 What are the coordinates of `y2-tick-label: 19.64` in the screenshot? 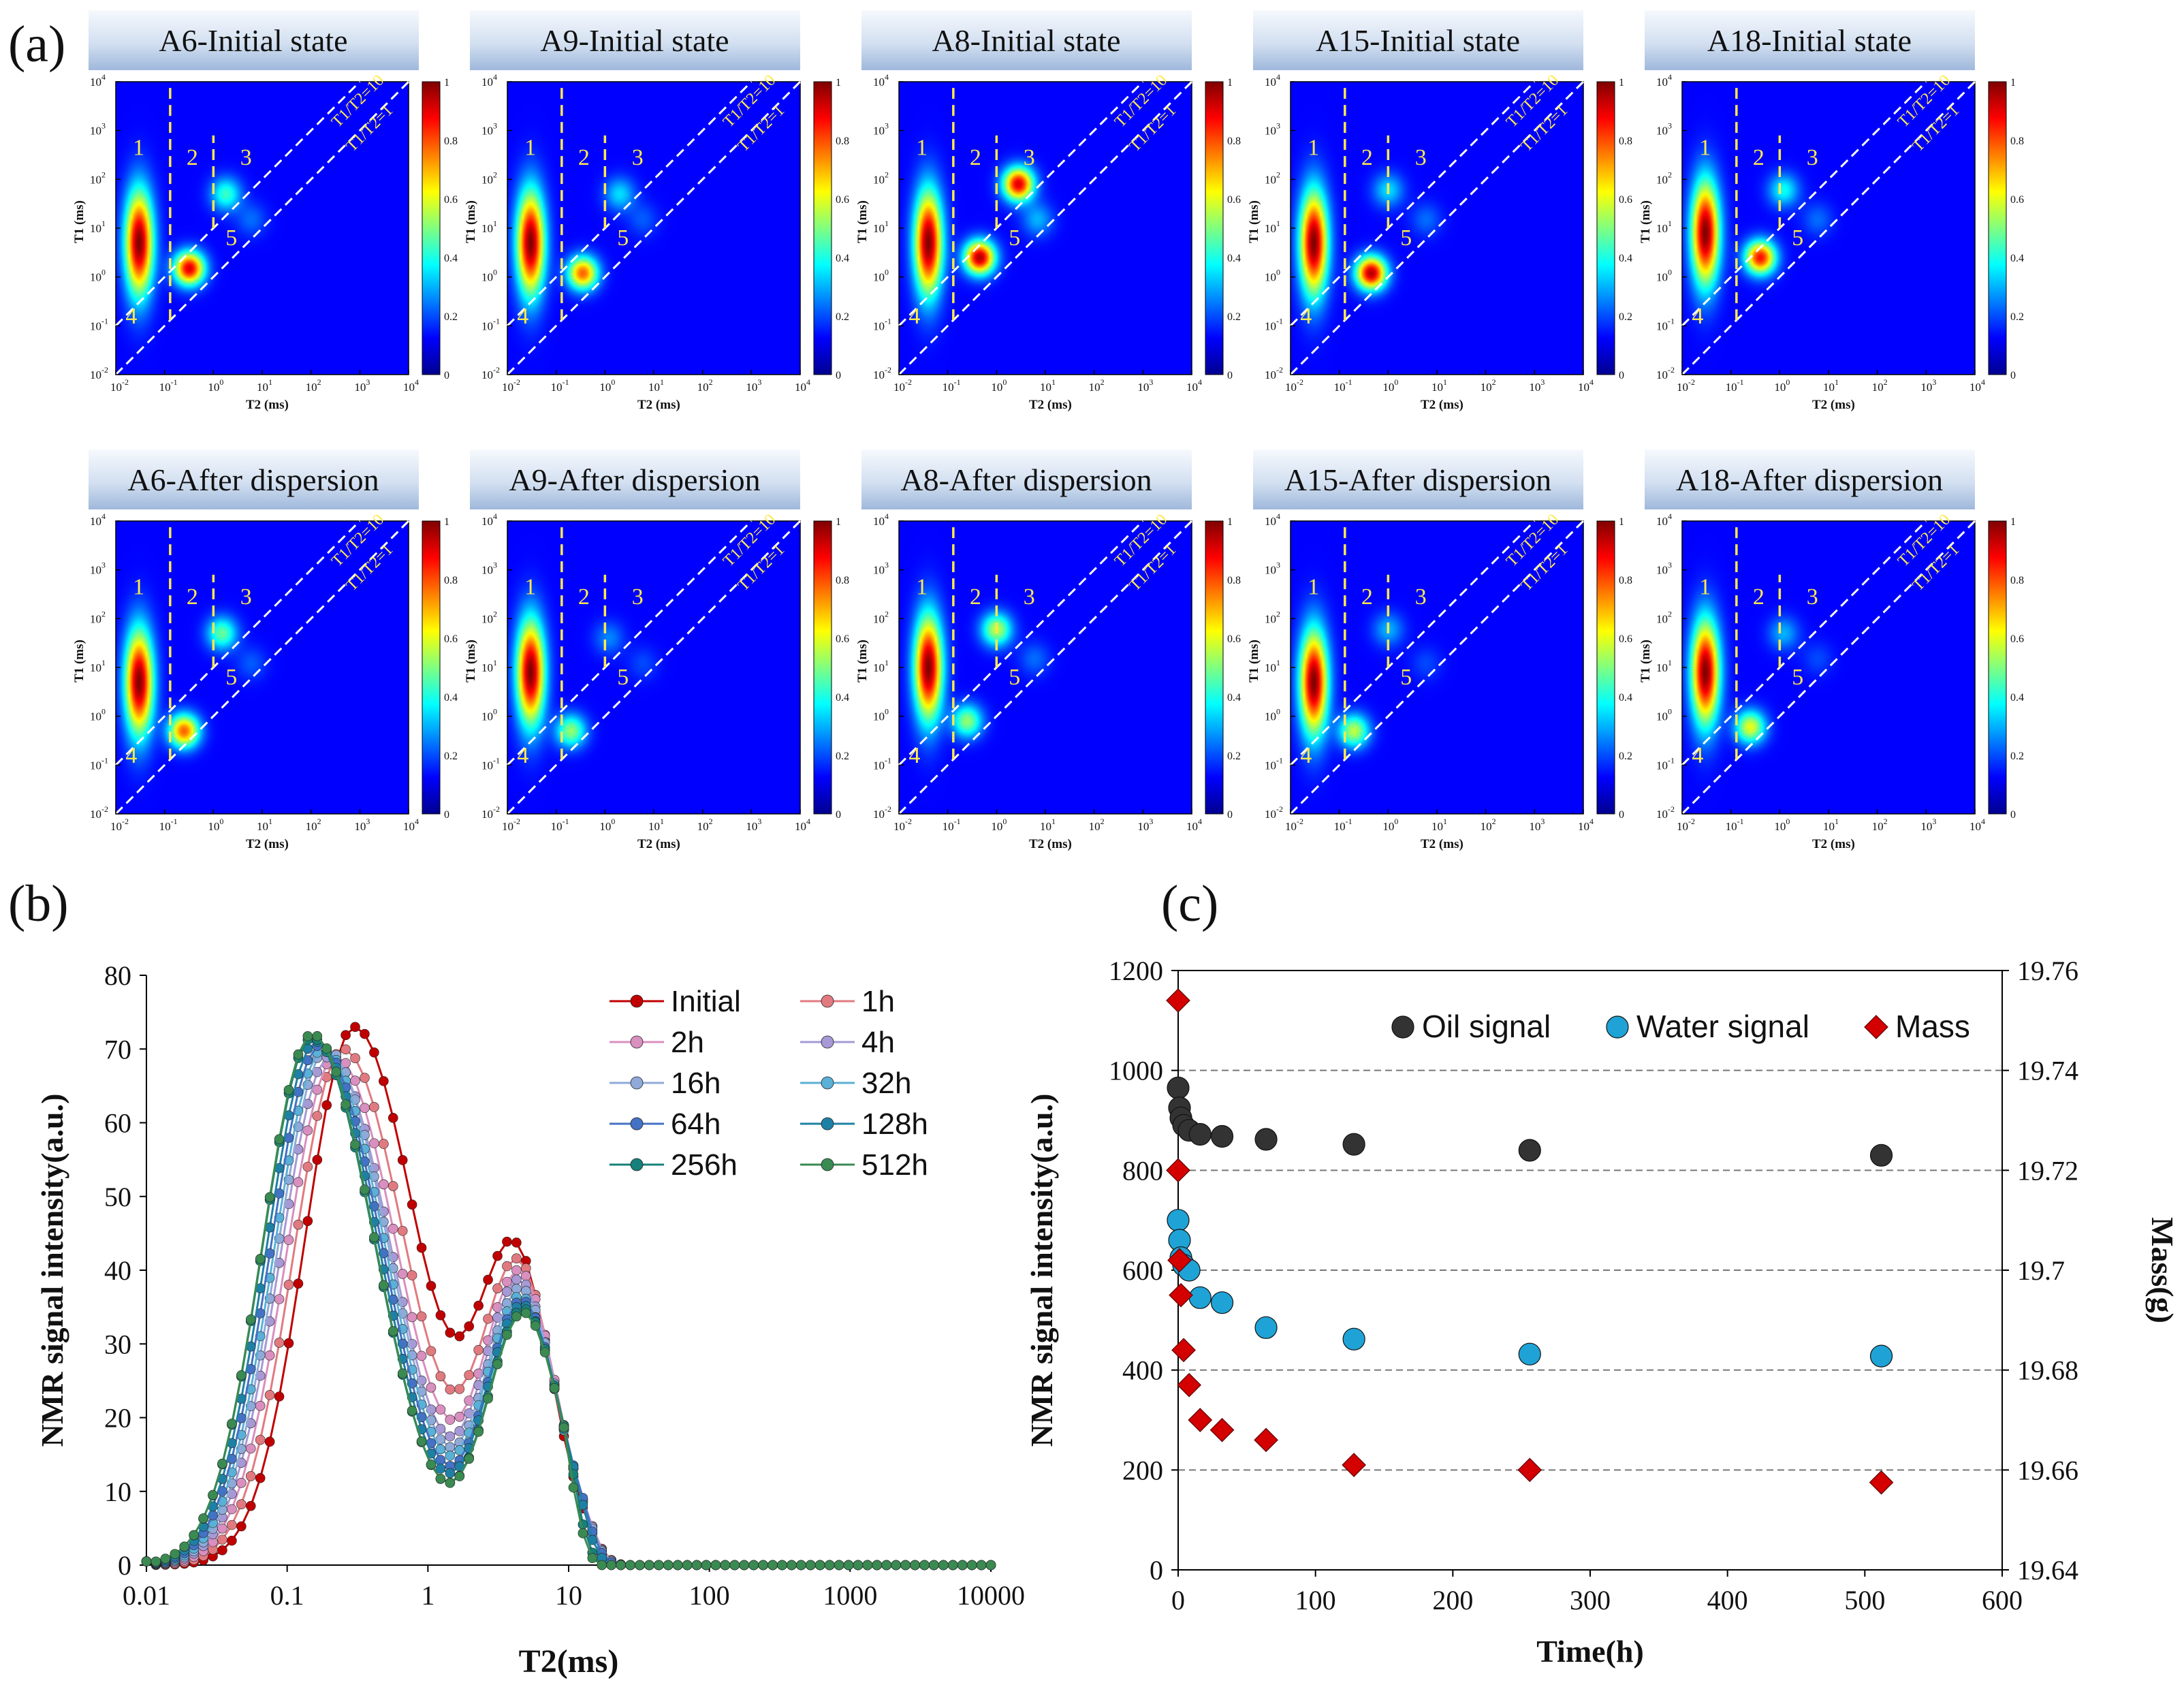 It's located at (2048, 1570).